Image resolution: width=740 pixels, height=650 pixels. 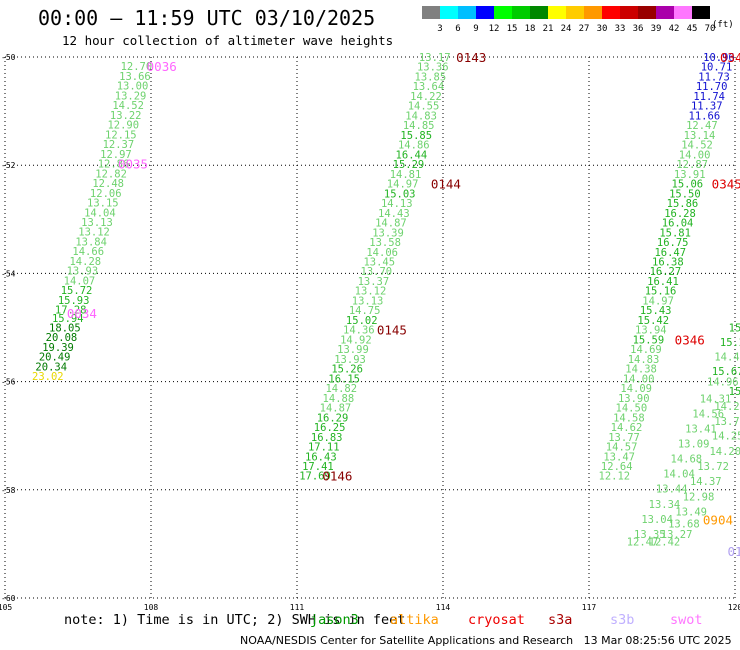 What do you see at coordinates (589, 607) in the screenshot?
I see `x-tick-label: 117` at bounding box center [589, 607].